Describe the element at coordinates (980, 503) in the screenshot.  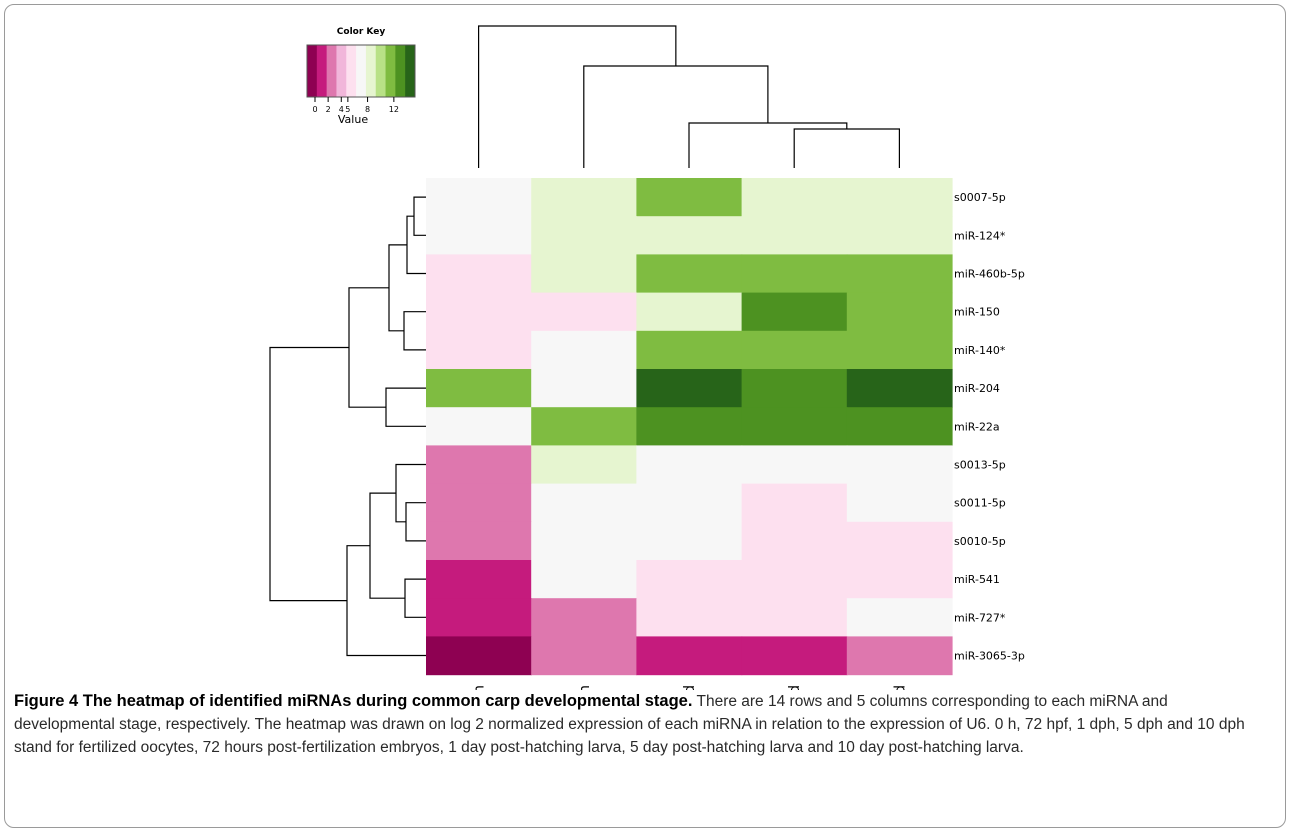
I see `row-label: s0011-5p` at that location.